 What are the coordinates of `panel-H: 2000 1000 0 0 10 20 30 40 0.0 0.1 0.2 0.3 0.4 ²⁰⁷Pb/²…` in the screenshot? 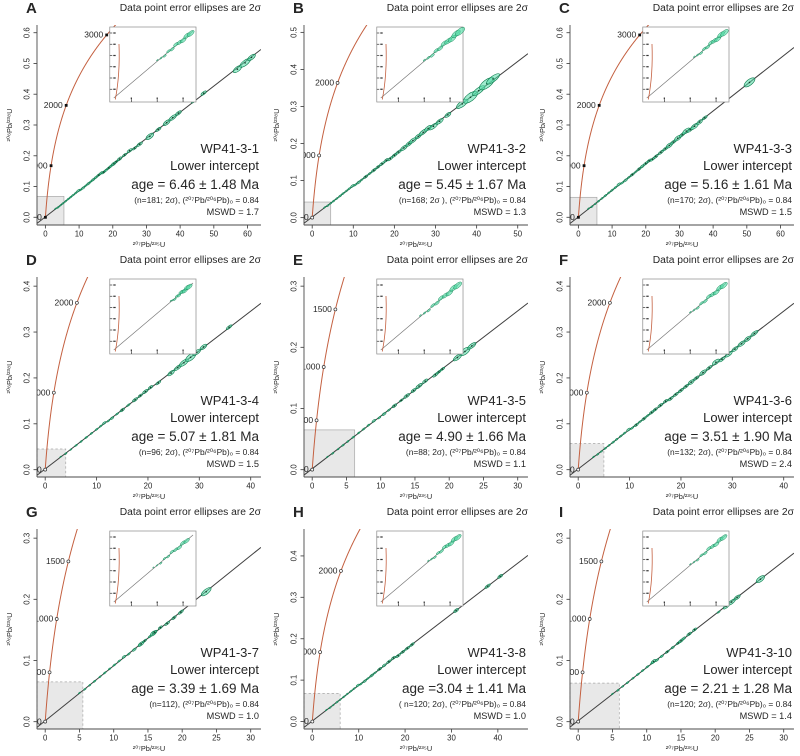 It's located at (400, 630).